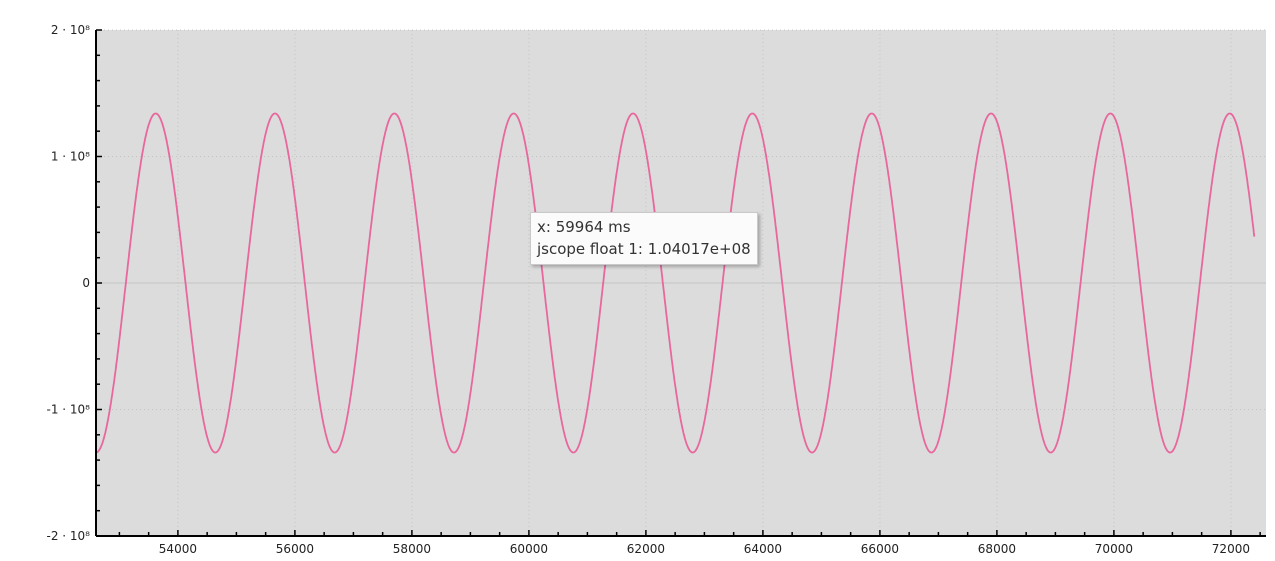  What do you see at coordinates (69, 536) in the screenshot?
I see `y-tick-label: -2 · 10⁸` at bounding box center [69, 536].